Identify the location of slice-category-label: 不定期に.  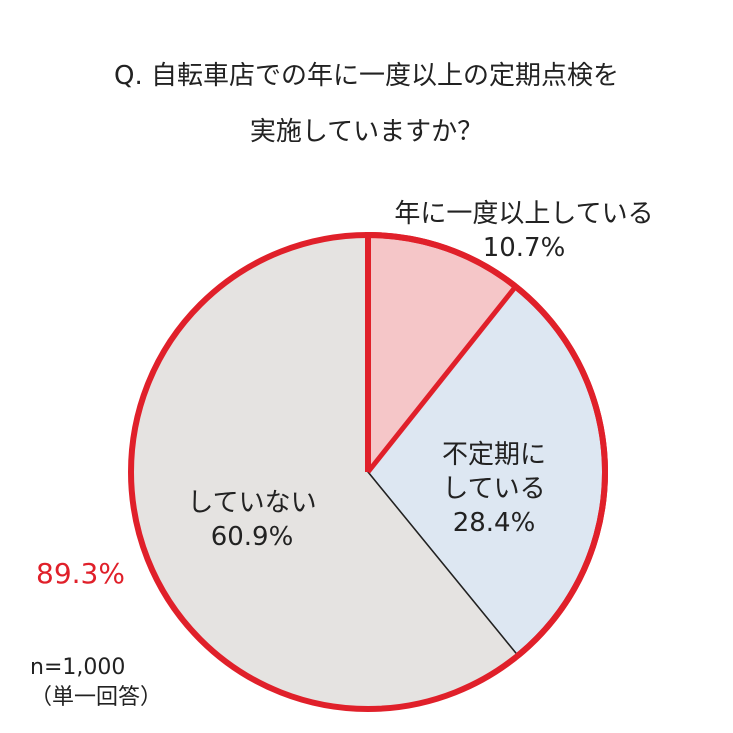
(494, 455).